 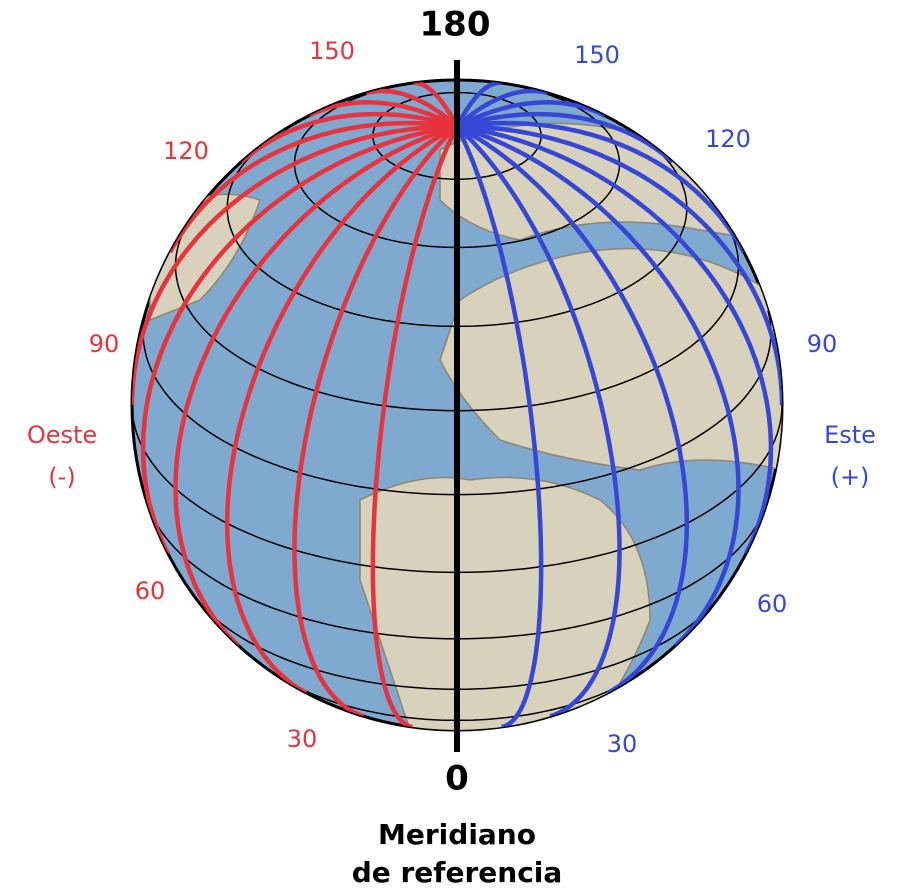 What do you see at coordinates (332, 51) in the screenshot?
I see `west-label: 150` at bounding box center [332, 51].